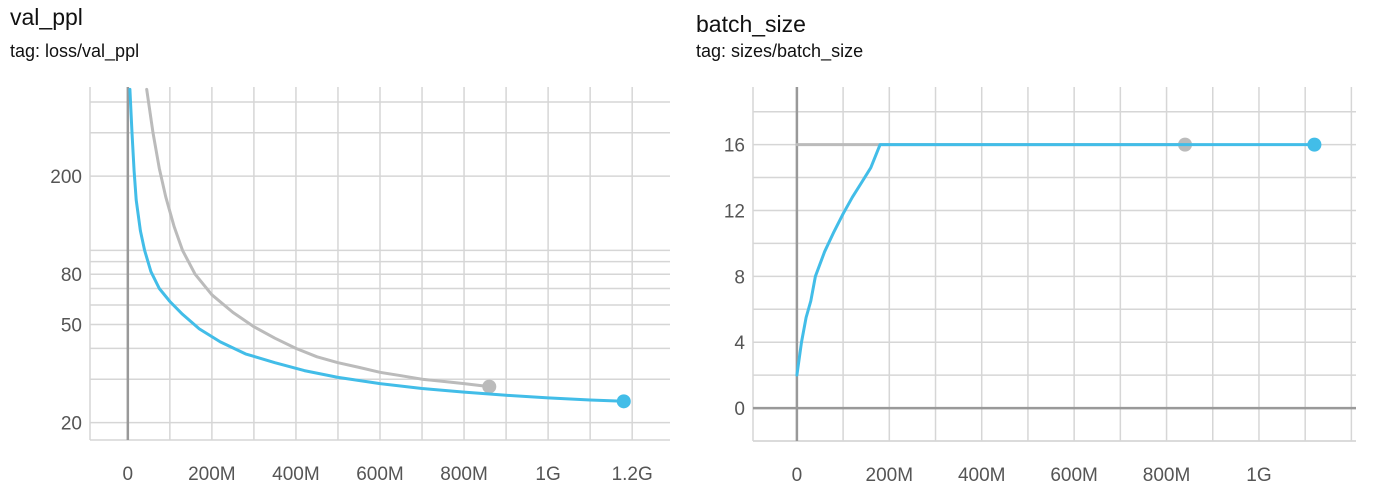  Describe the element at coordinates (75, 51) in the screenshot. I see `val-ppl-tag: tag: loss/val_ppl` at that location.